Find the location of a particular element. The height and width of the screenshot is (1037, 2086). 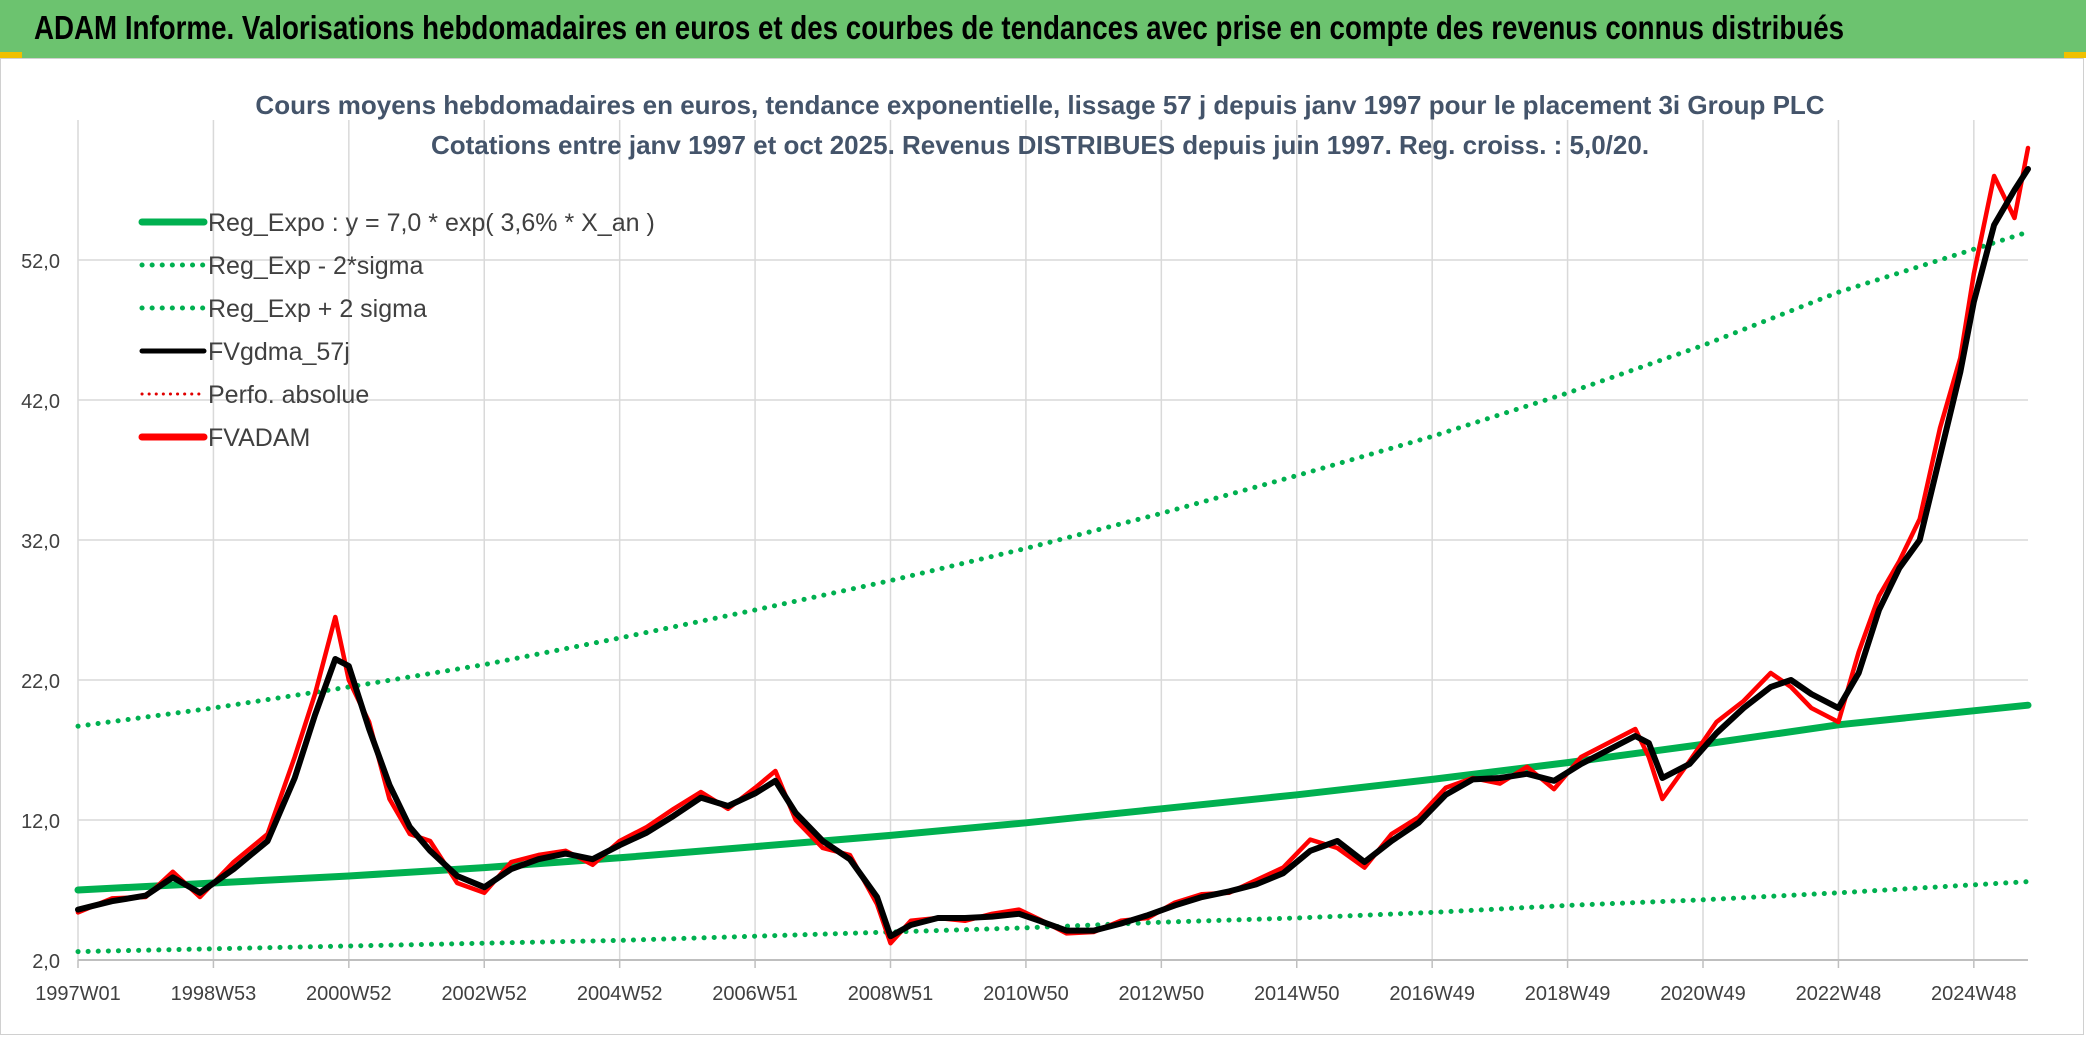

legend-label: FVADAM is located at coordinates (259, 438).